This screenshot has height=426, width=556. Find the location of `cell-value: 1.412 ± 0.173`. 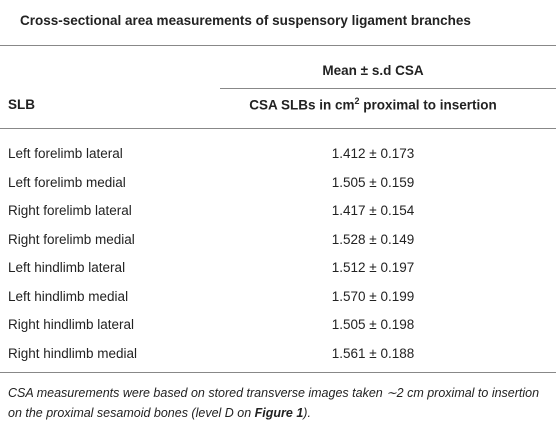

cell-value: 1.412 ± 0.173 is located at coordinates (373, 153).